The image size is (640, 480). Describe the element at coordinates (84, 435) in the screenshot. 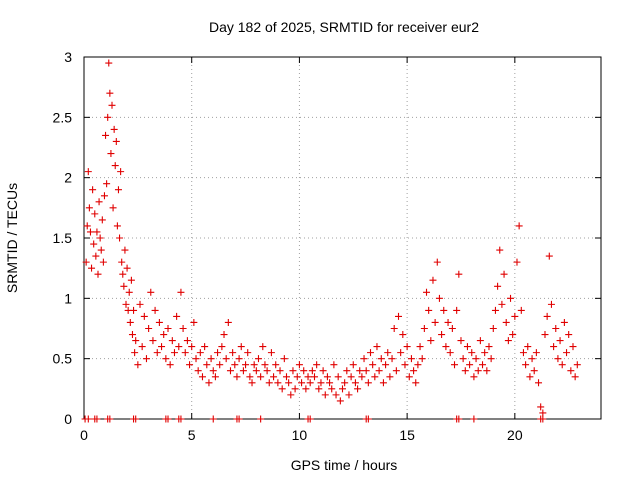

I see `x-tick-label: 0` at that location.